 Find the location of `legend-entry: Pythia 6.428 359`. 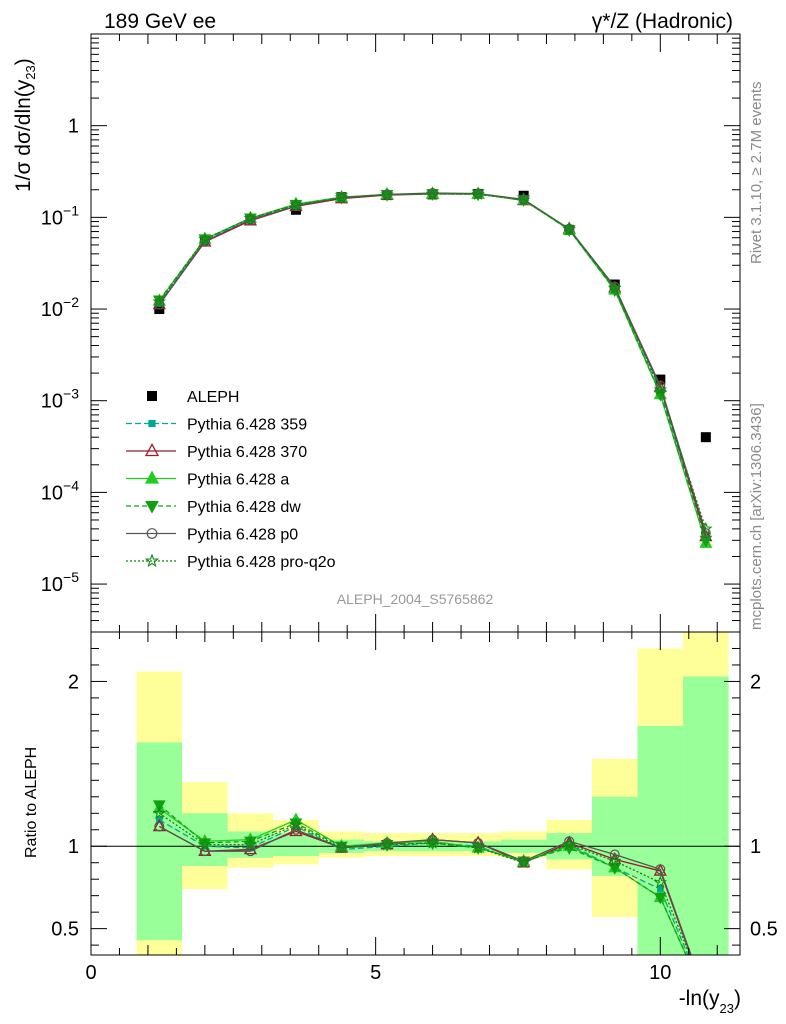

legend-entry: Pythia 6.428 359 is located at coordinates (216, 425).